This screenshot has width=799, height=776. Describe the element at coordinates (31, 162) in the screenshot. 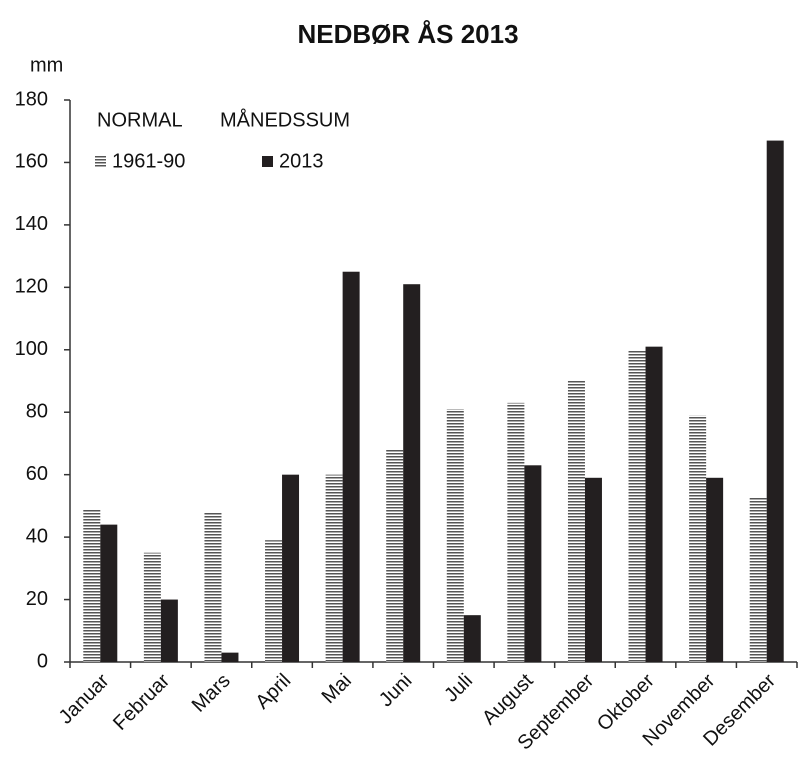

I see `y-tick-label: 160` at that location.